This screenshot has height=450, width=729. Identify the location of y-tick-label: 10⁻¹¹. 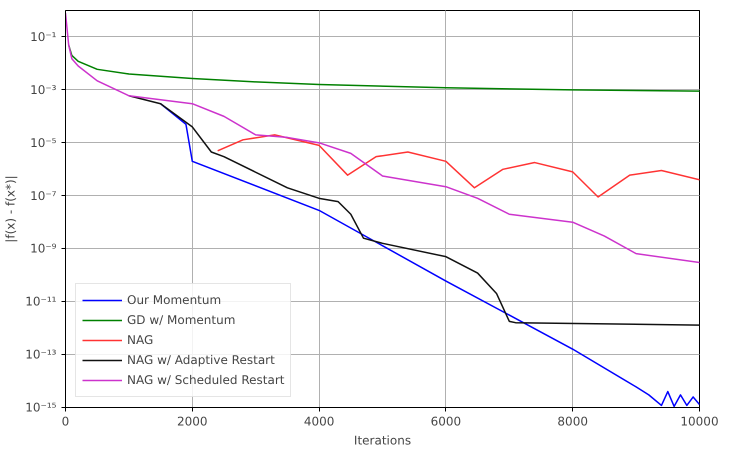
(41, 301).